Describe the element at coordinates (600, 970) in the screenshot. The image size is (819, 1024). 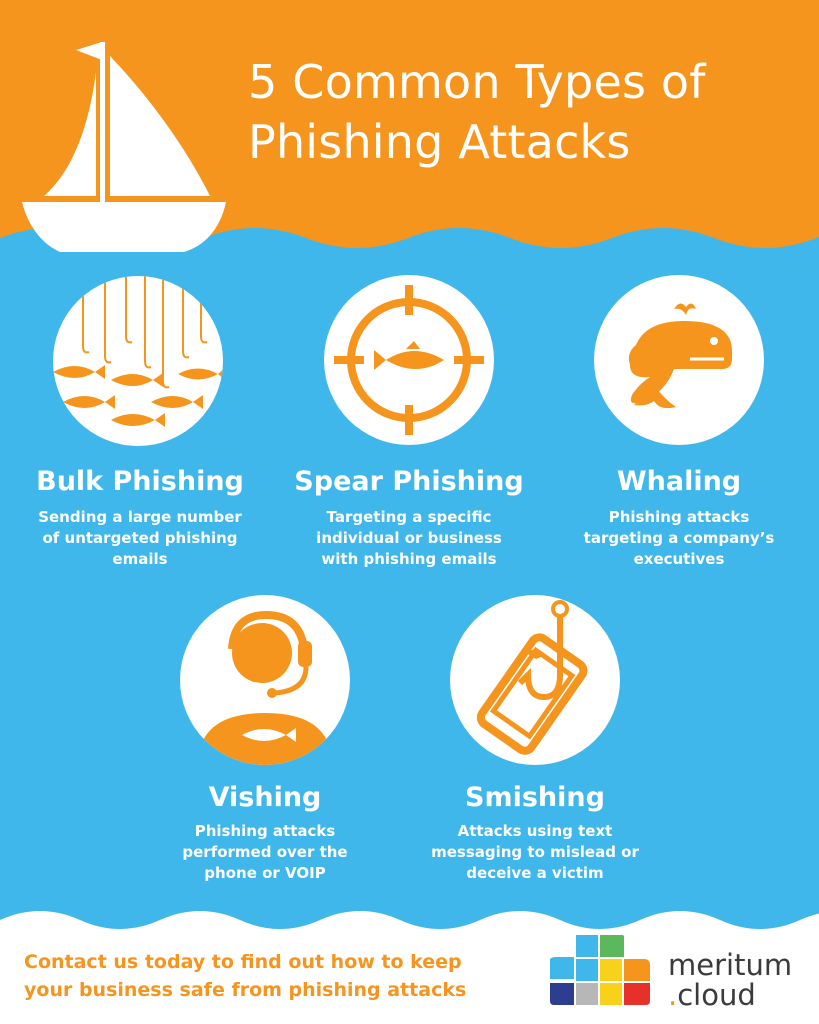
I see `cloud-grid-icon` at that location.